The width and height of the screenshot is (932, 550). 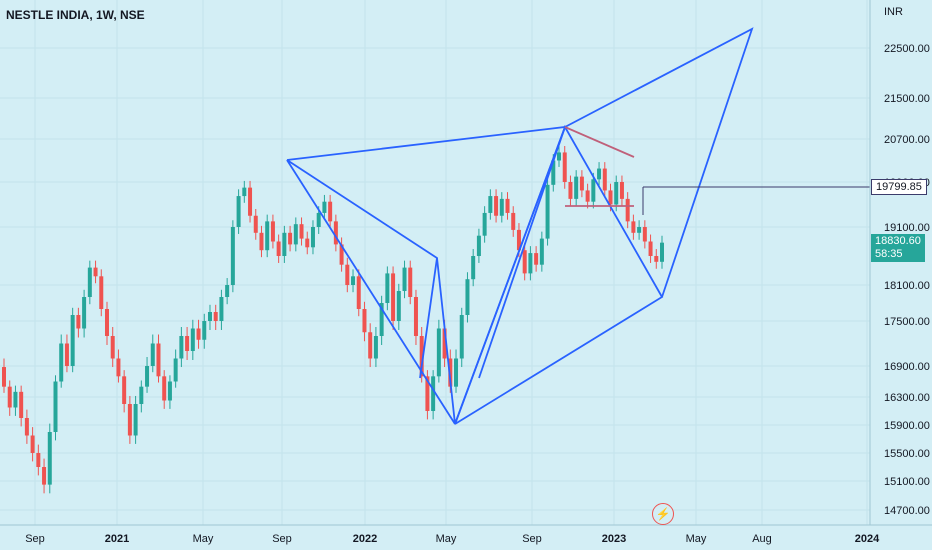 What do you see at coordinates (898, 241) in the screenshot?
I see `last-price-text: 18830.60` at bounding box center [898, 241].